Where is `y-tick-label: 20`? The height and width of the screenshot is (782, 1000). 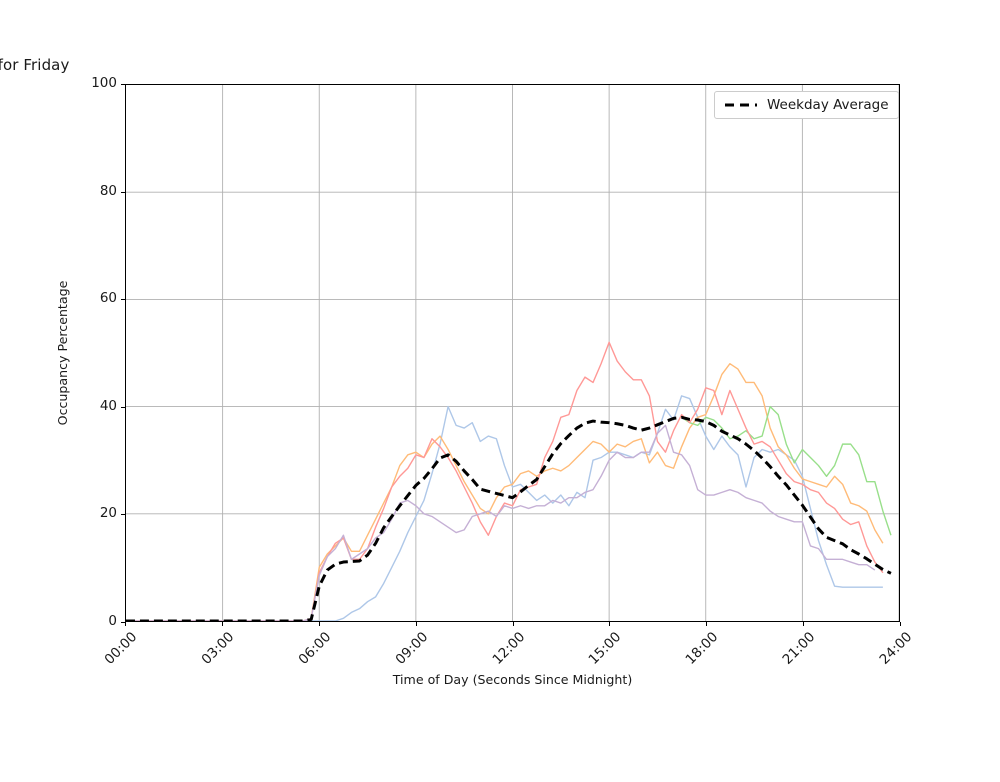
y-tick-label: 20 is located at coordinates (108, 513).